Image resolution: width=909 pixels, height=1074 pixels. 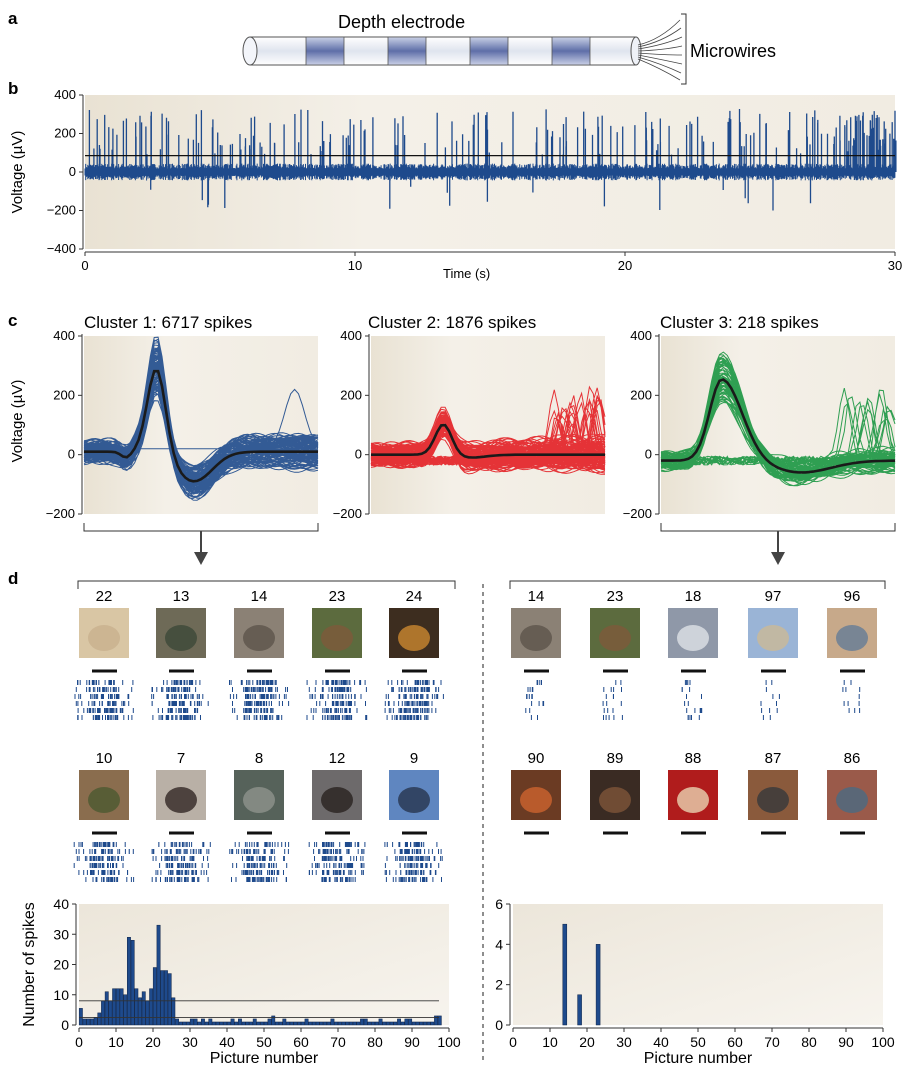 I want to click on picture-number: 10, so click(x=104, y=758).